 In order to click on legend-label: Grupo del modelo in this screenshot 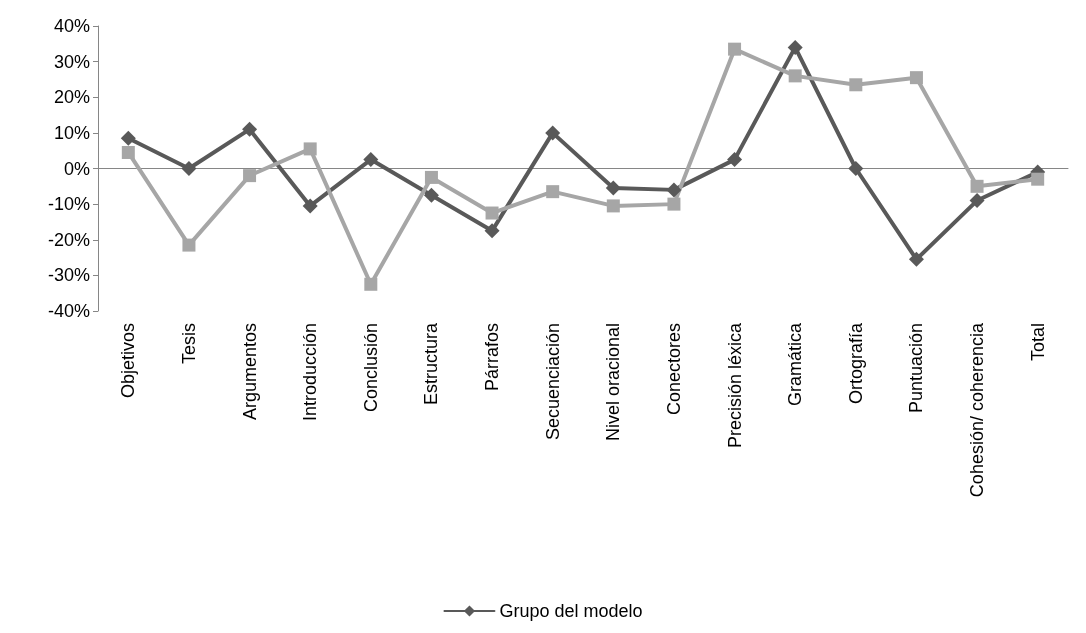, I will do `click(571, 611)`.